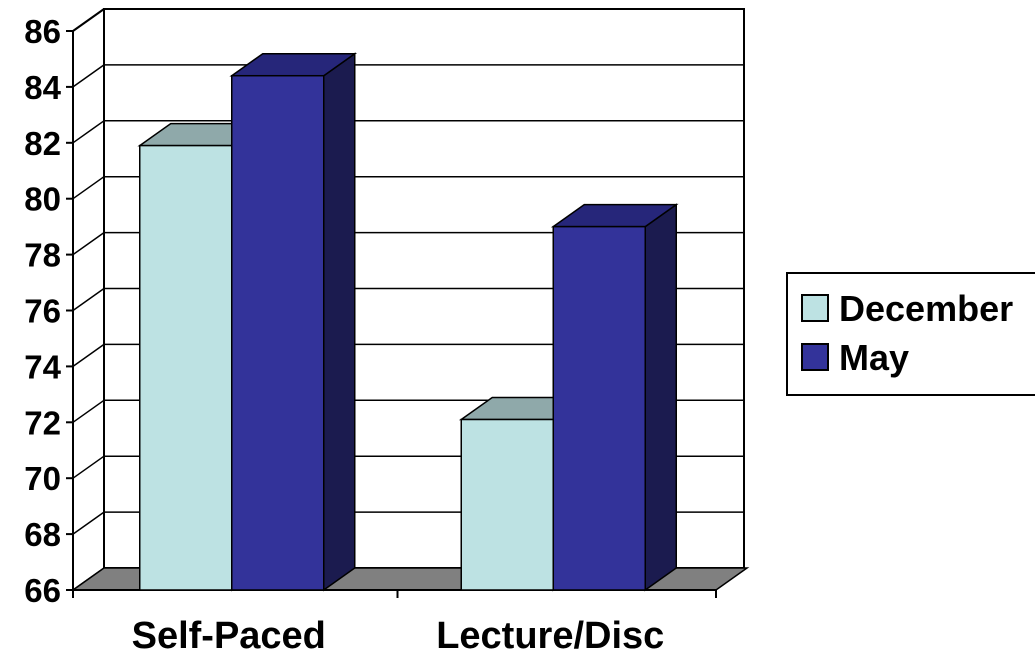  I want to click on legend: December May, so click(910, 334).